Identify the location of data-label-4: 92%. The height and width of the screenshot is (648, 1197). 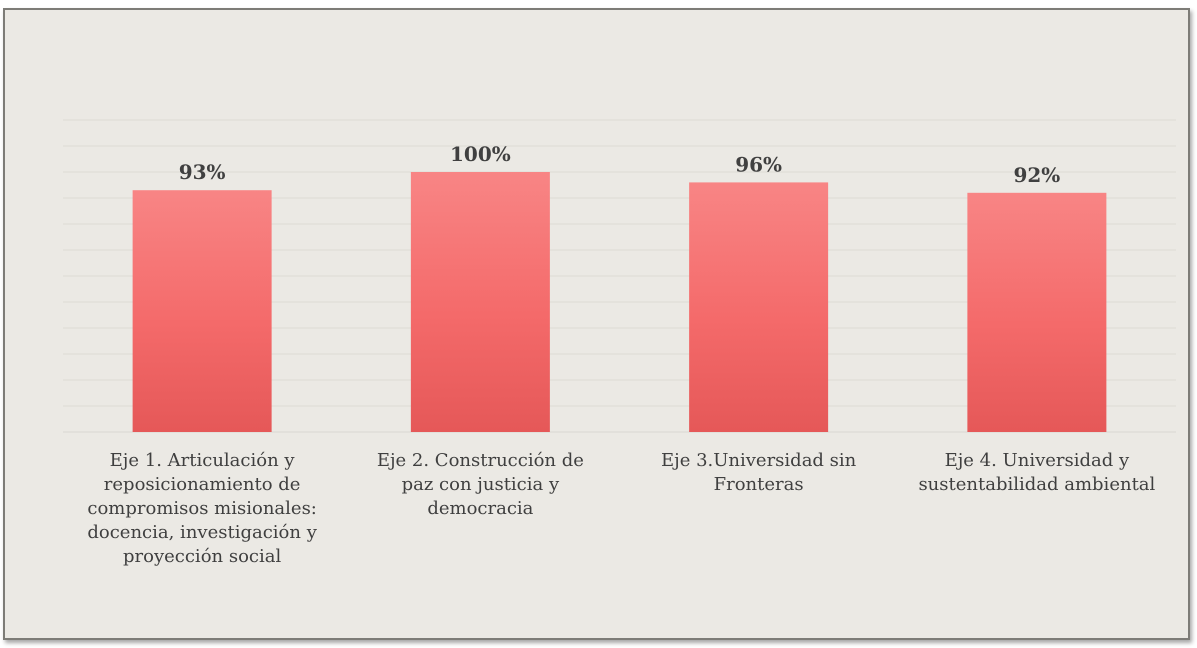
(1036, 175).